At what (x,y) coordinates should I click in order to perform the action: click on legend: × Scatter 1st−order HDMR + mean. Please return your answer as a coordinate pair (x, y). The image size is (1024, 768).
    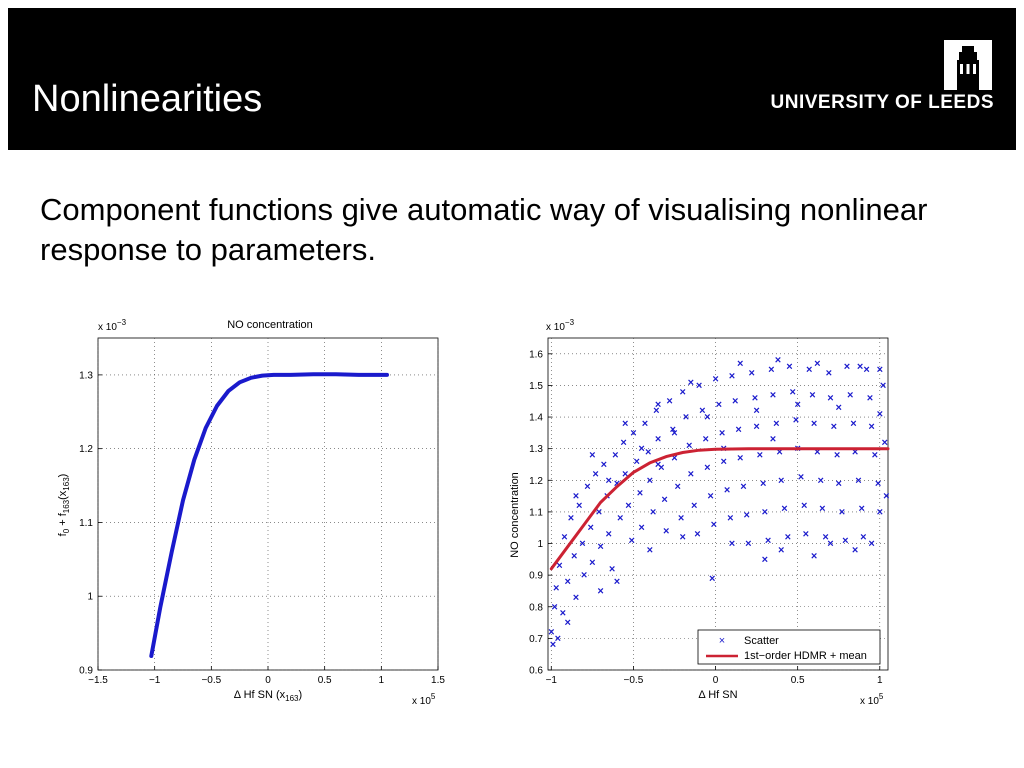
    Looking at the image, I should click on (789, 647).